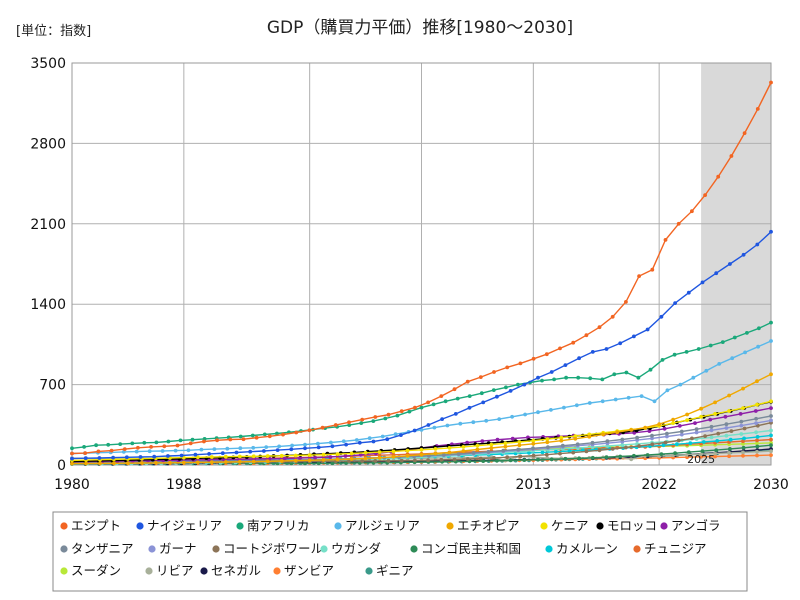 The height and width of the screenshot is (600, 800). What do you see at coordinates (178, 548) in the screenshot?
I see `legend-label: ガーナ` at bounding box center [178, 548].